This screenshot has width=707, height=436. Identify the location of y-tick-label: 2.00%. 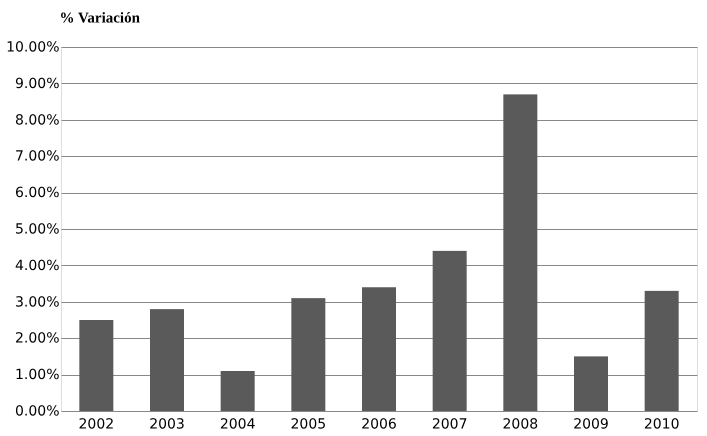
(37, 338).